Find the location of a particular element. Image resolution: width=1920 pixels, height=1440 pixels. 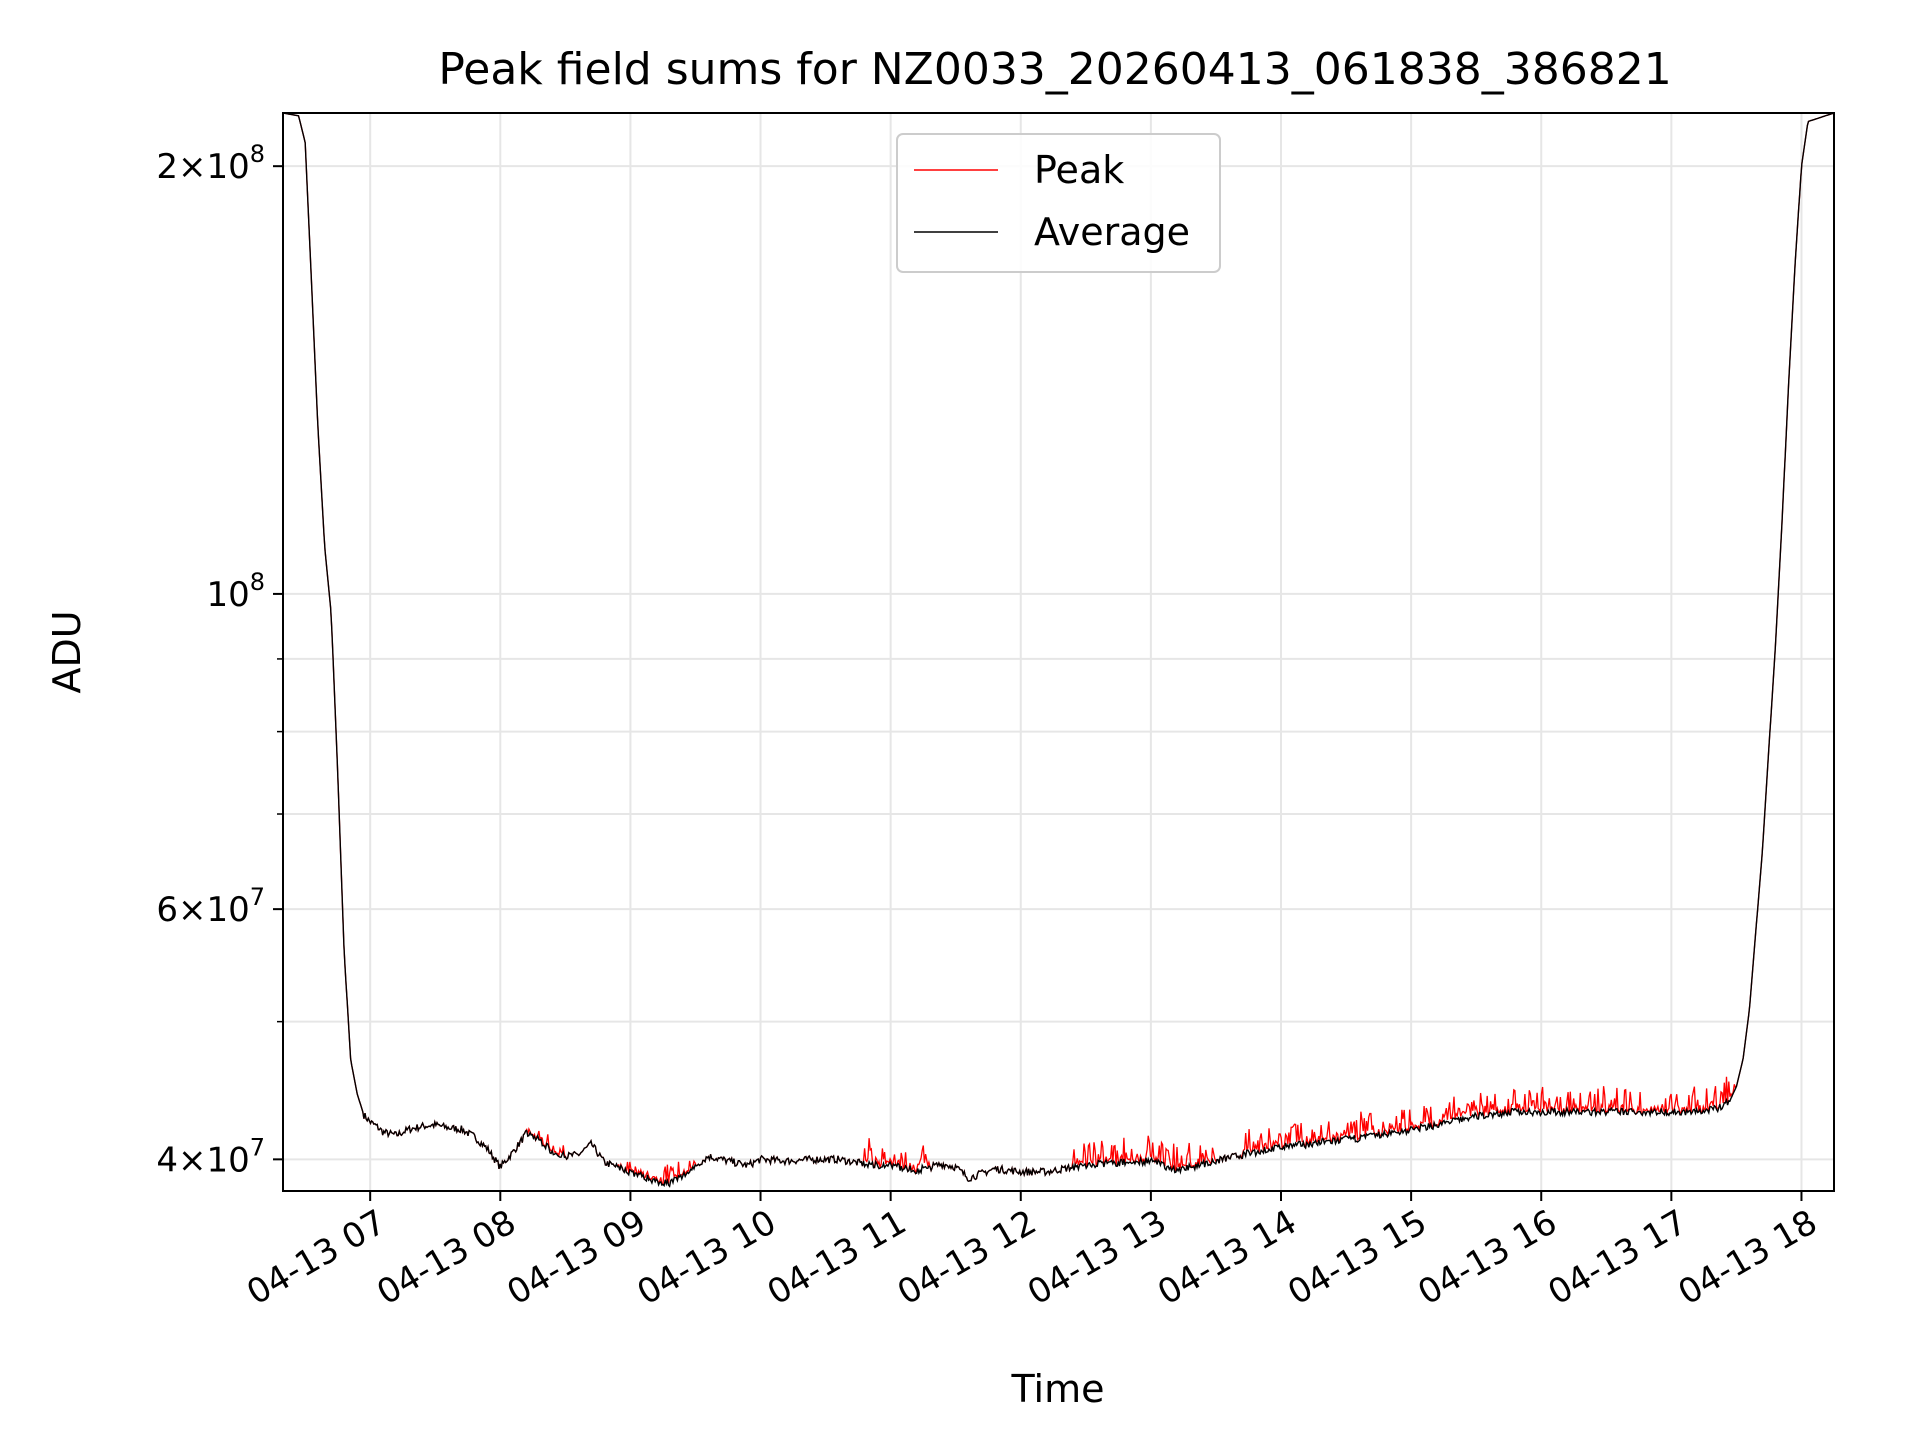

y-tick-label: 108 is located at coordinates (235, 591).